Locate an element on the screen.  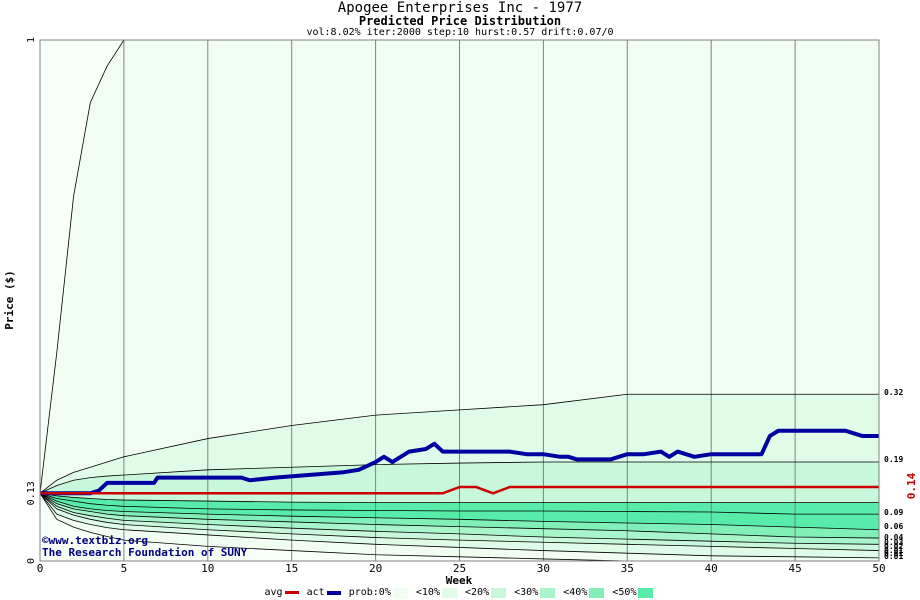
avg-end-label: 0.14 is located at coordinates (911, 485).